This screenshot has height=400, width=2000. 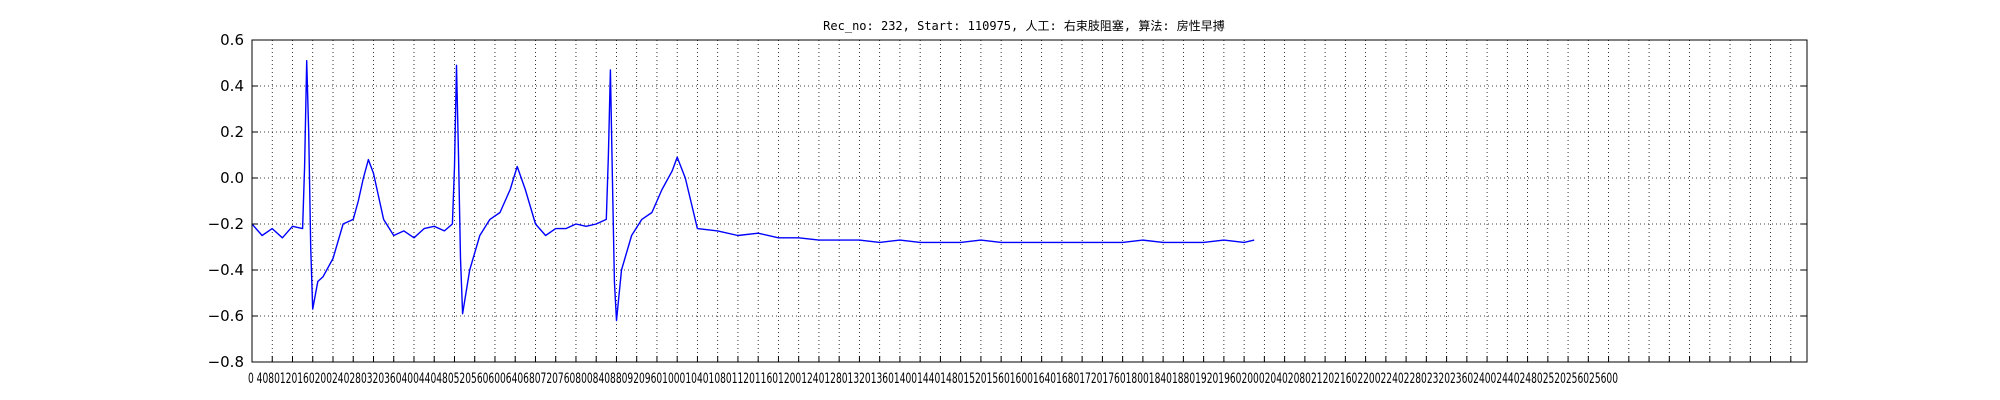 I want to click on y-tick-label: 0.0, so click(x=232, y=178).